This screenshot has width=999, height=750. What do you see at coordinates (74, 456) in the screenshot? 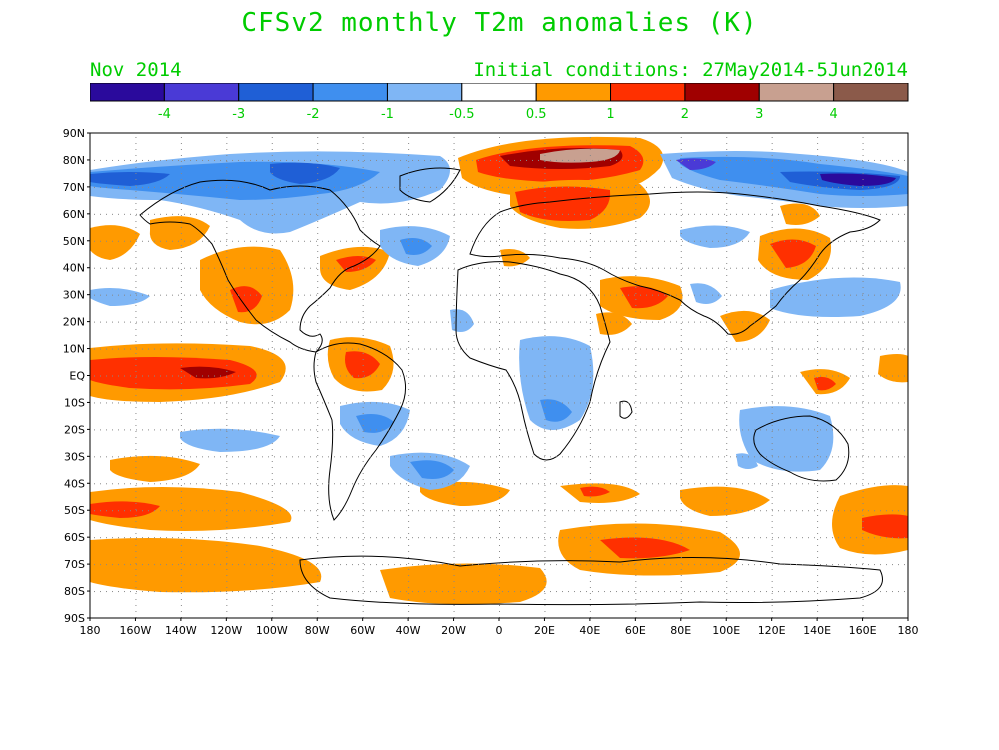
I see `latitude-label: 30S` at bounding box center [74, 456].